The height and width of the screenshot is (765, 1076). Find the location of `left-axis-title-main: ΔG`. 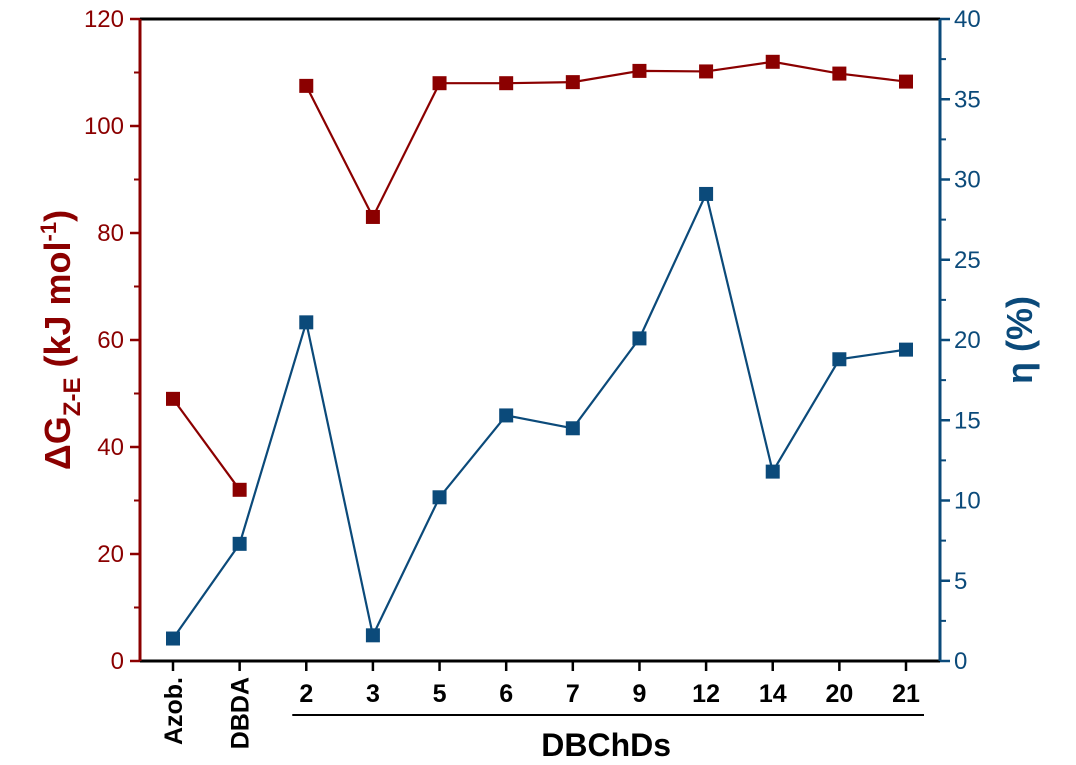

left-axis-title-main: ΔG is located at coordinates (57, 443).